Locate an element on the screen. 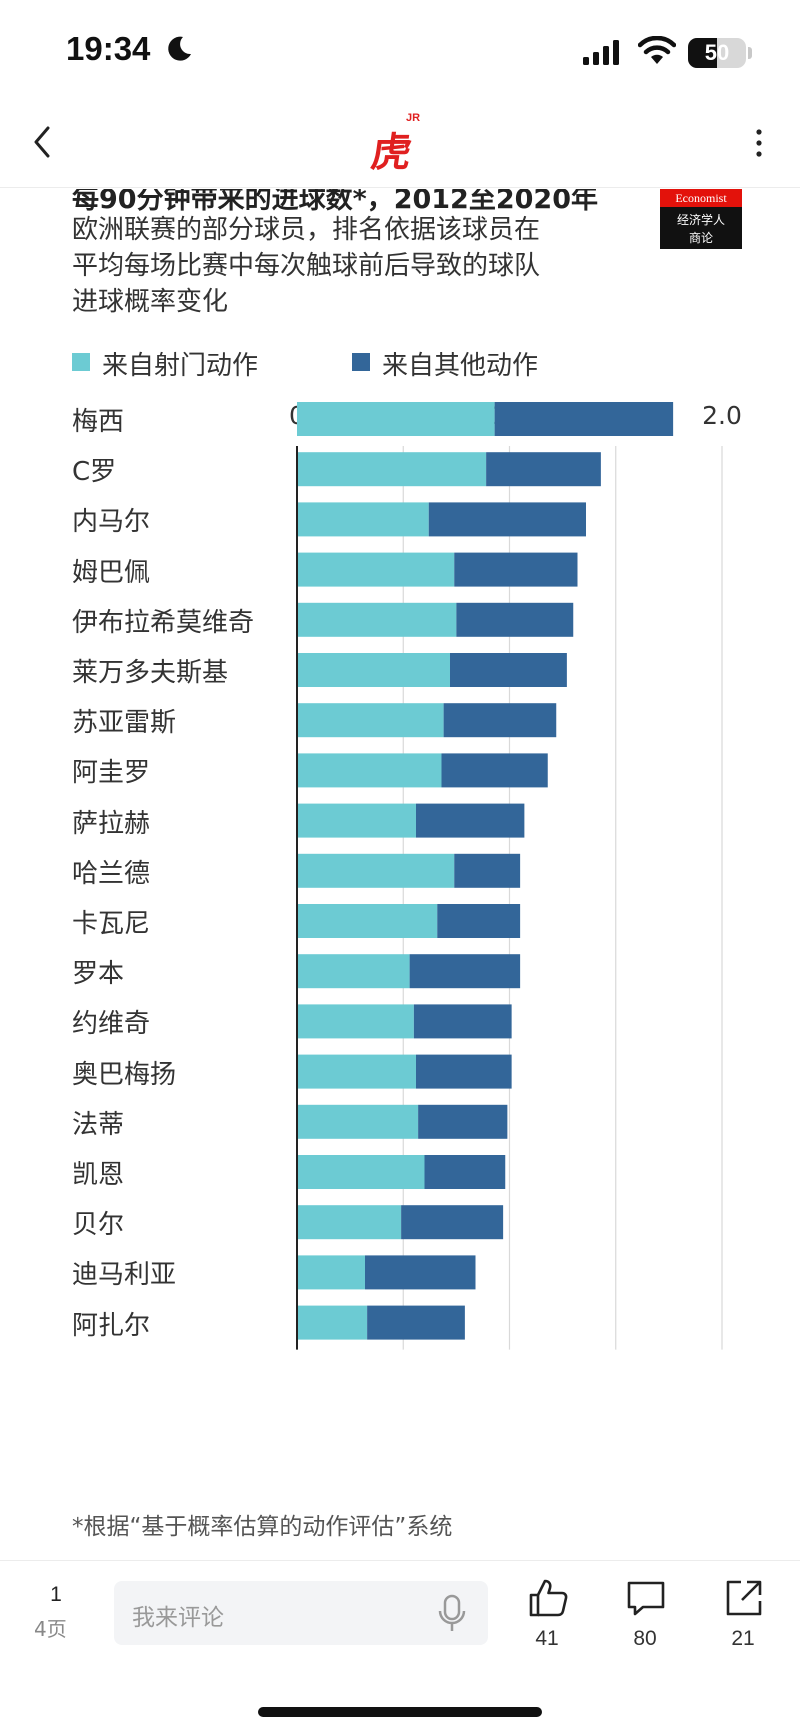  chart-subtitle-line-2: 平均每场比赛中每次触球前后导致的球队 is located at coordinates (306, 266).